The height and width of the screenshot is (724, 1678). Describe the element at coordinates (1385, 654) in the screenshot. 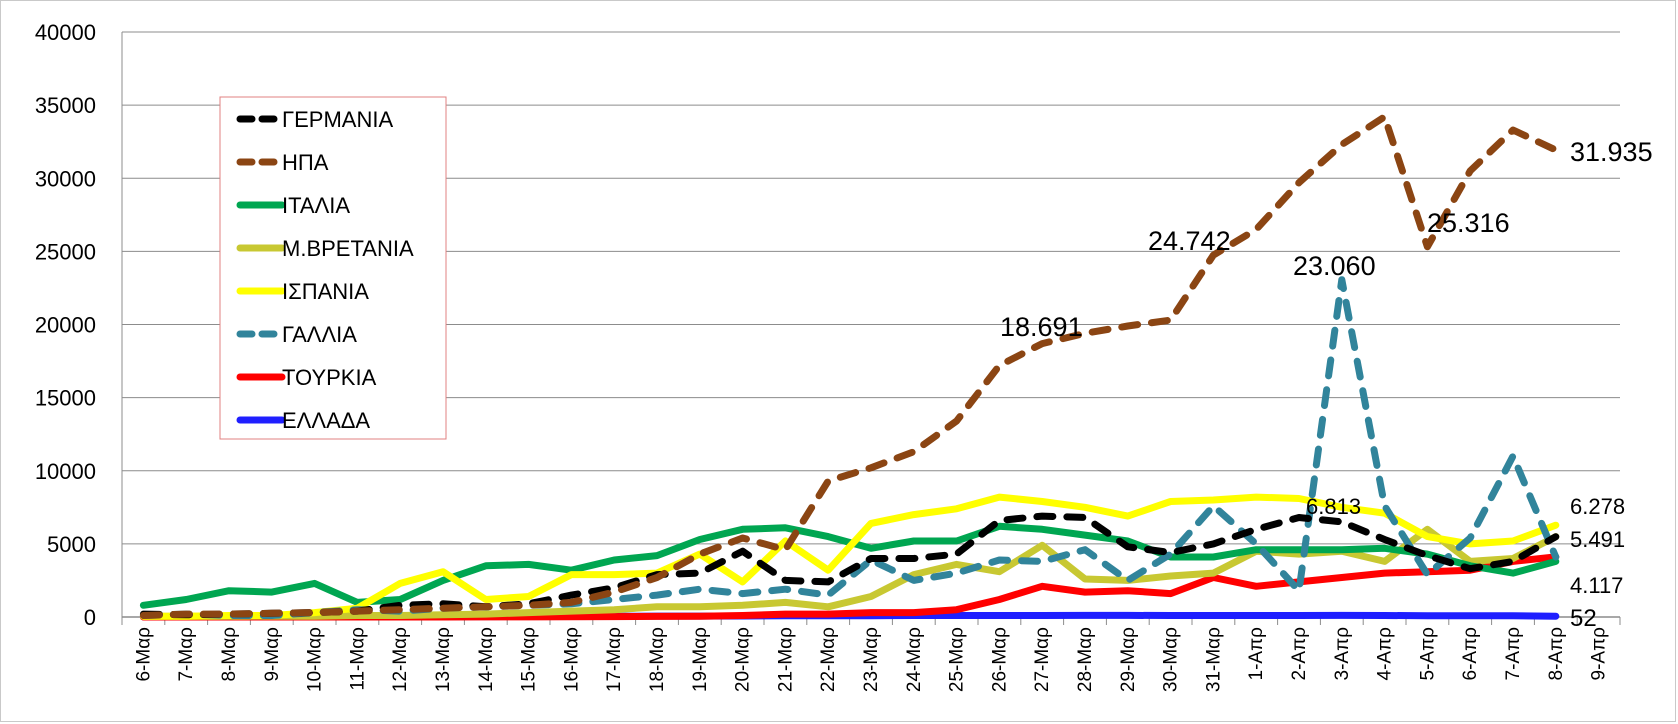

I see `x-tick-label: 4-Απρ` at that location.